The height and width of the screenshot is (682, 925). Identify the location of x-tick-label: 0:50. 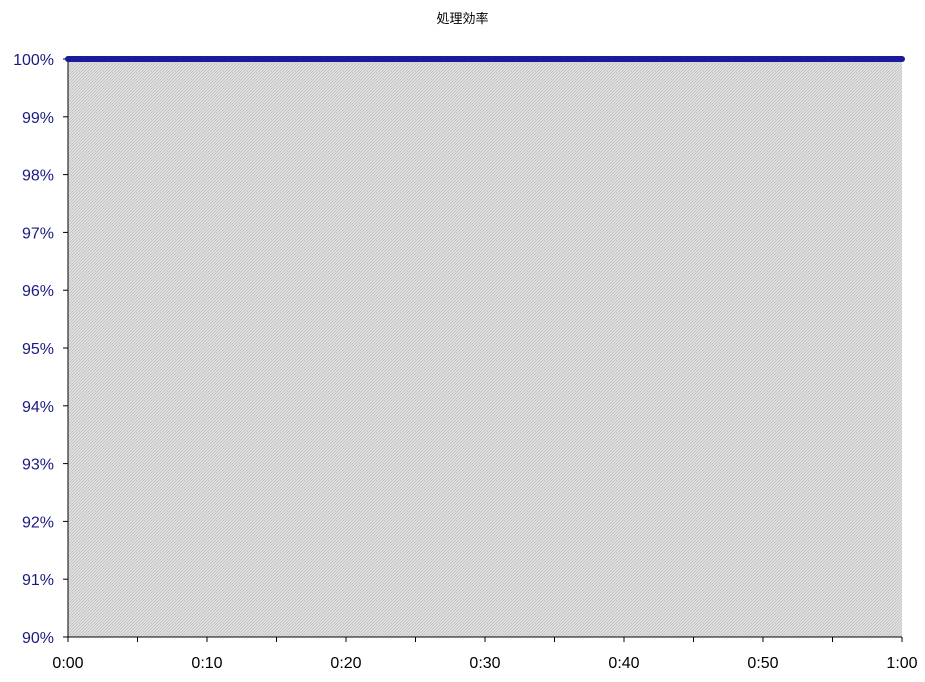
(762, 663).